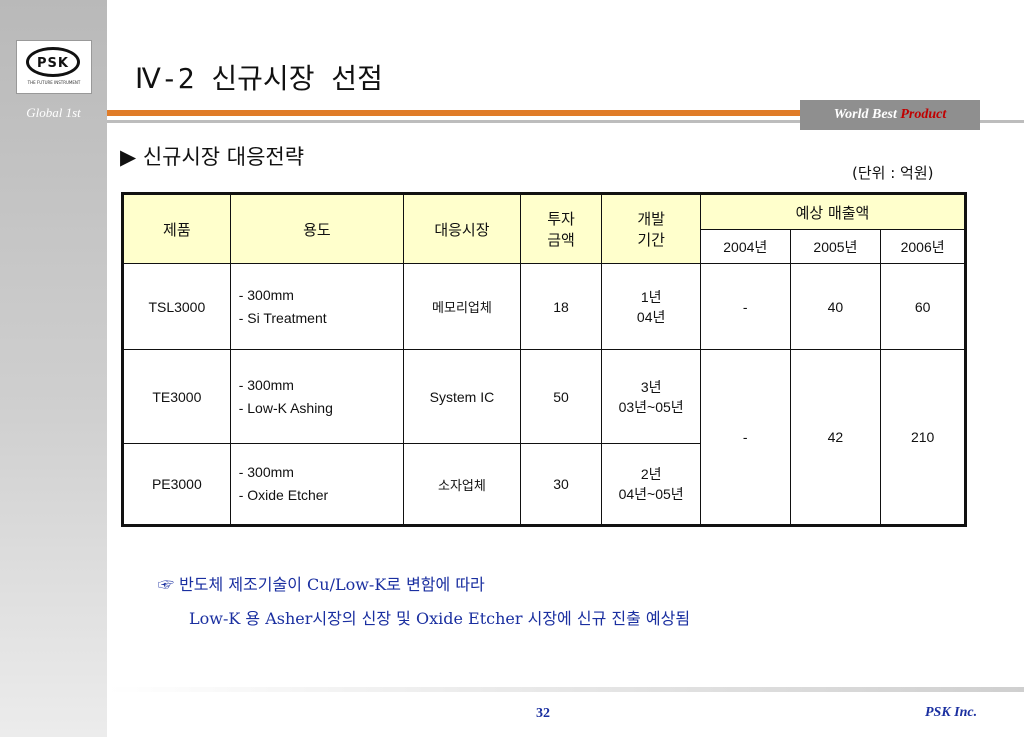 Image resolution: width=1024 pixels, height=737 pixels. Describe the element at coordinates (176, 228) in the screenshot. I see `header-product: 제품` at that location.